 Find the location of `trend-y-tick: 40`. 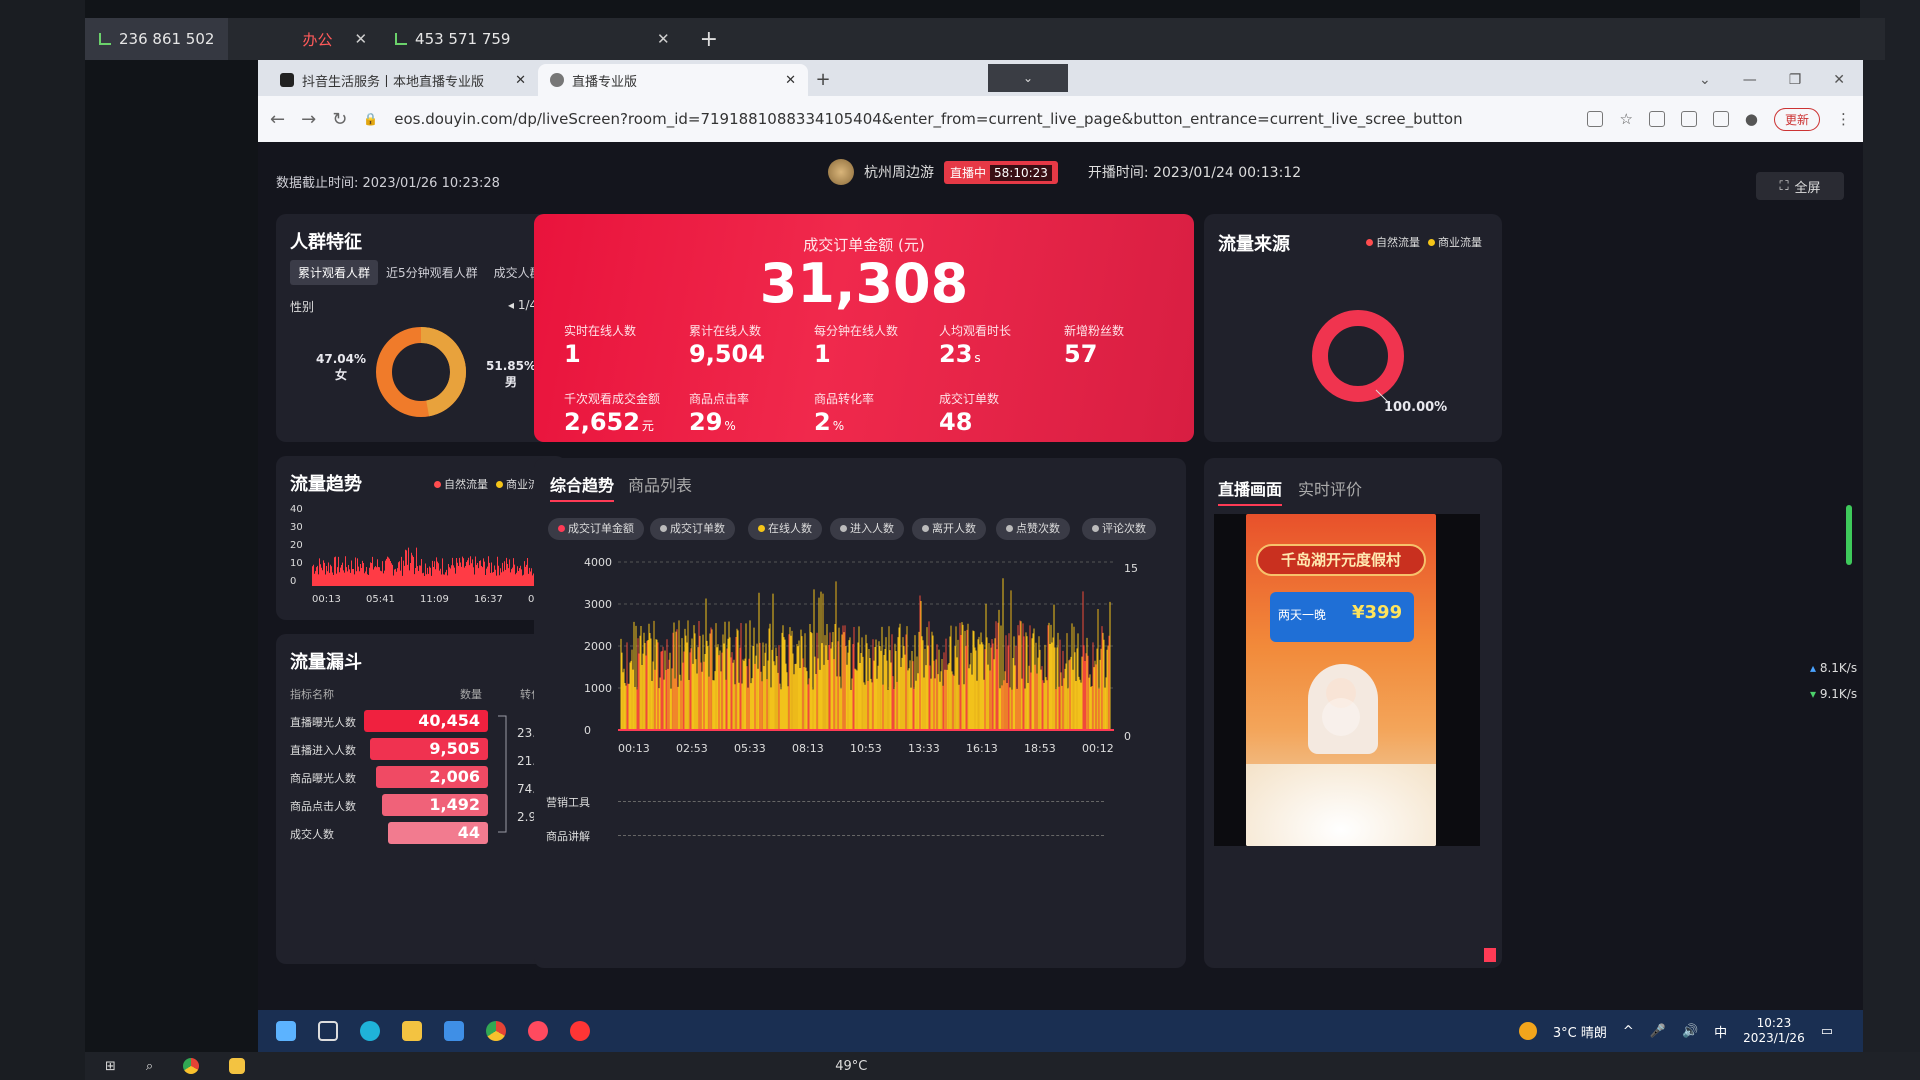

trend-y-tick: 40 is located at coordinates (296, 509).